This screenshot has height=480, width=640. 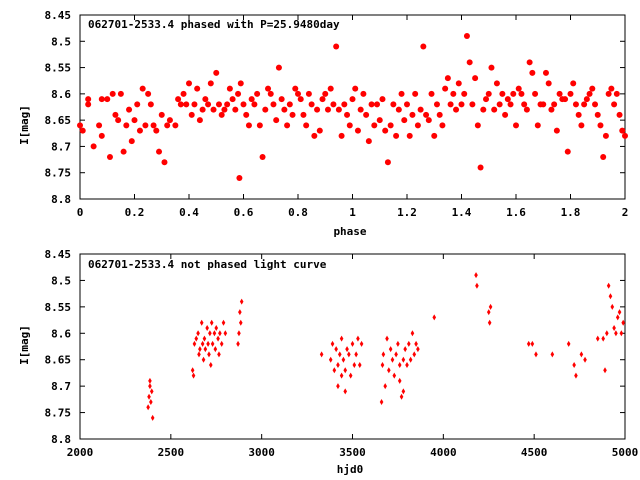 What do you see at coordinates (462, 212) in the screenshot?
I see `x-tick-label: 1.4` at bounding box center [462, 212].